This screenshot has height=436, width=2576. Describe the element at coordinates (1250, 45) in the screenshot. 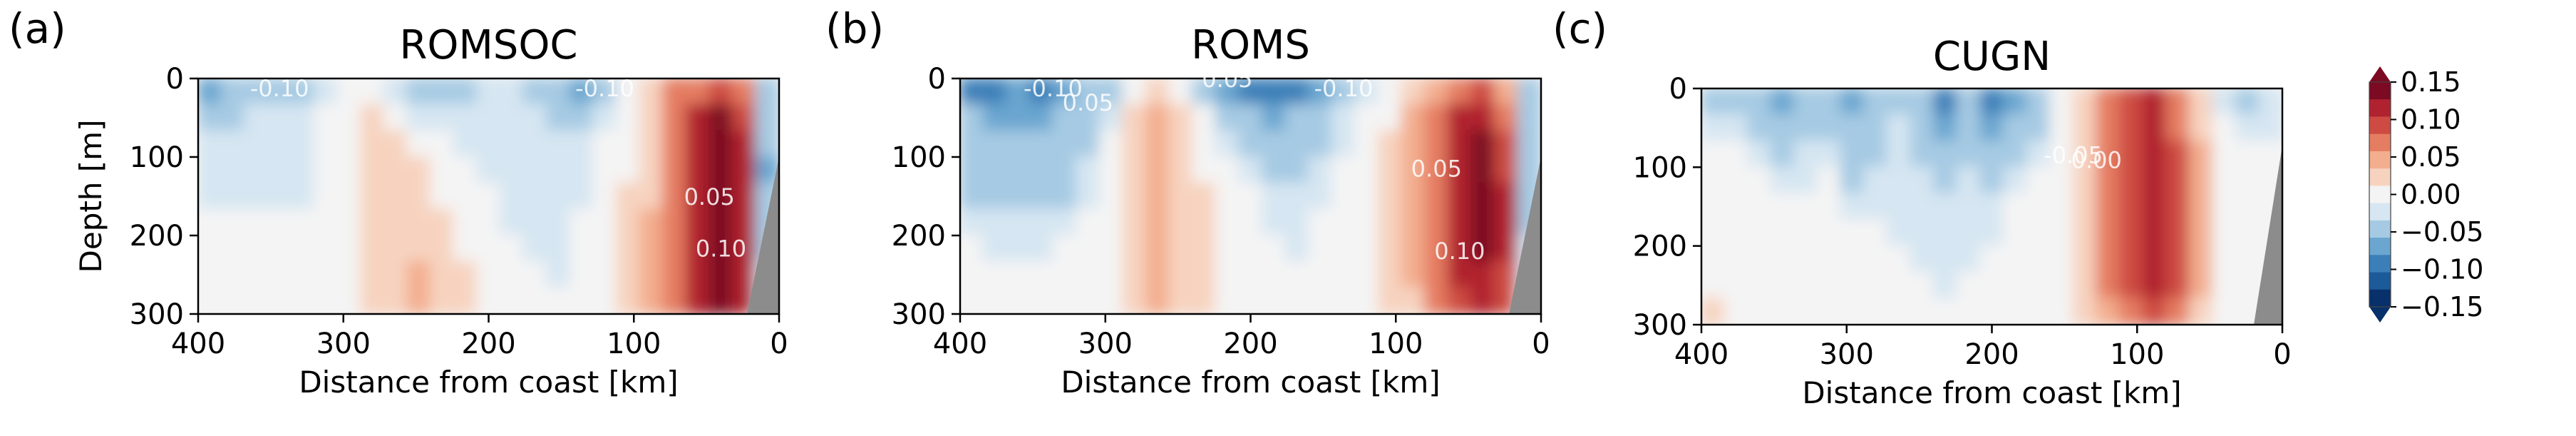

I see `panel-title: ROMS` at that location.